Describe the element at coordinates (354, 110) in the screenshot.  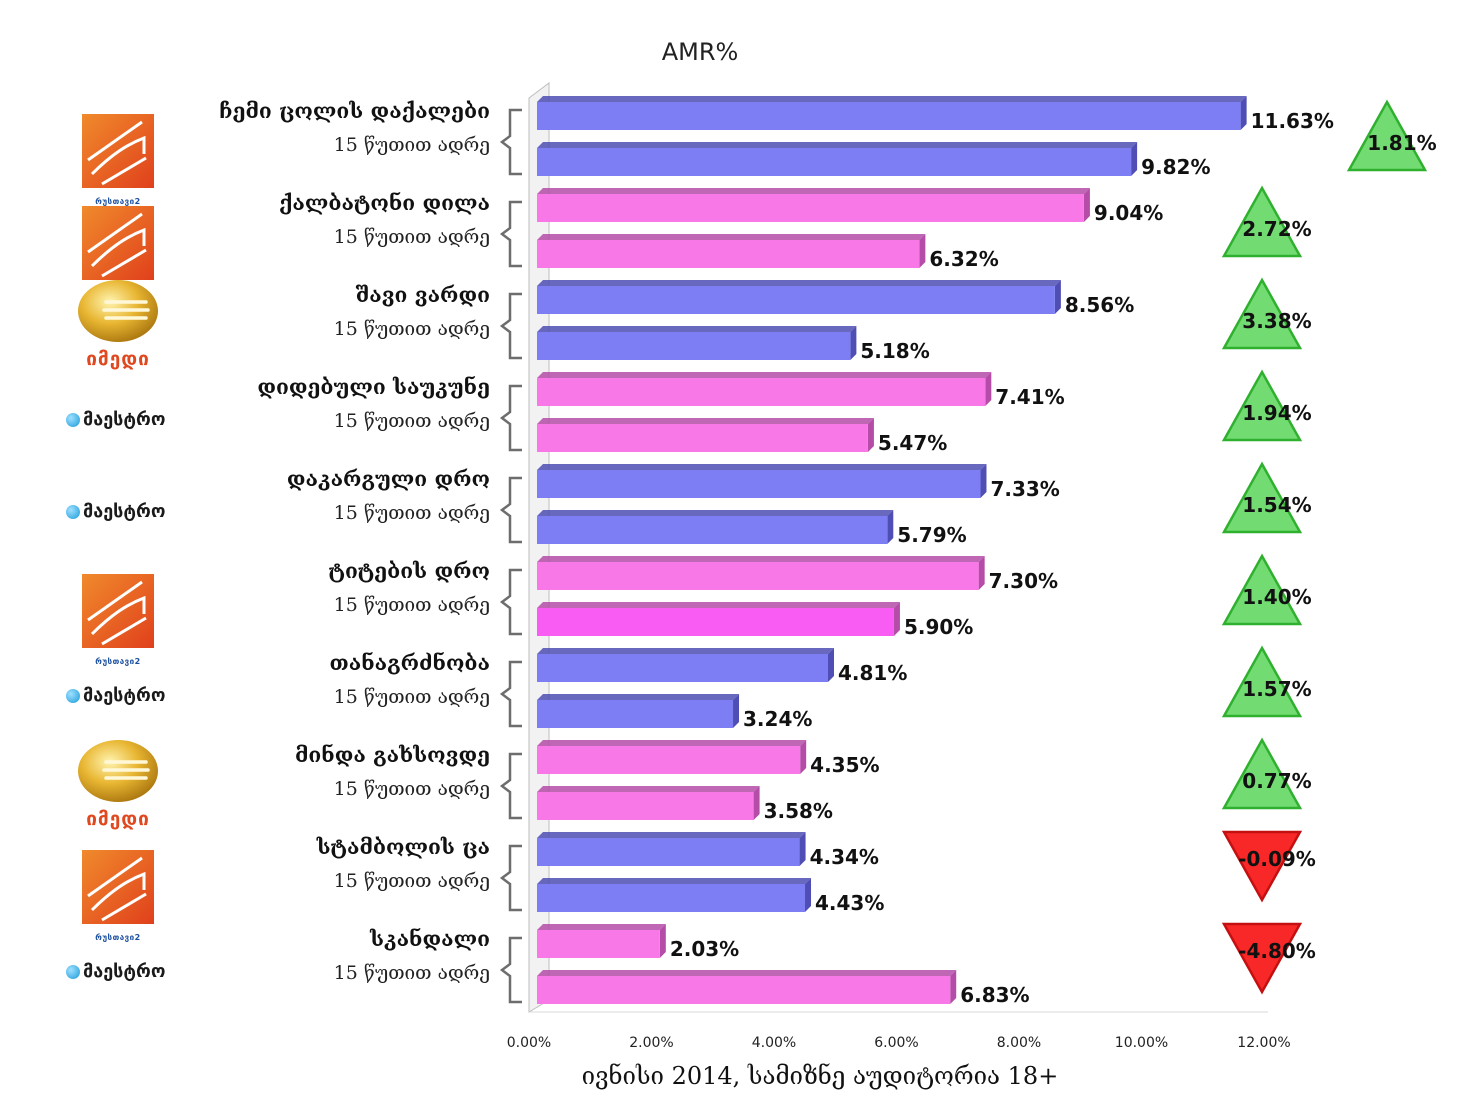
I see `program-title: ჩემი ცოლის დაქალები` at that location.